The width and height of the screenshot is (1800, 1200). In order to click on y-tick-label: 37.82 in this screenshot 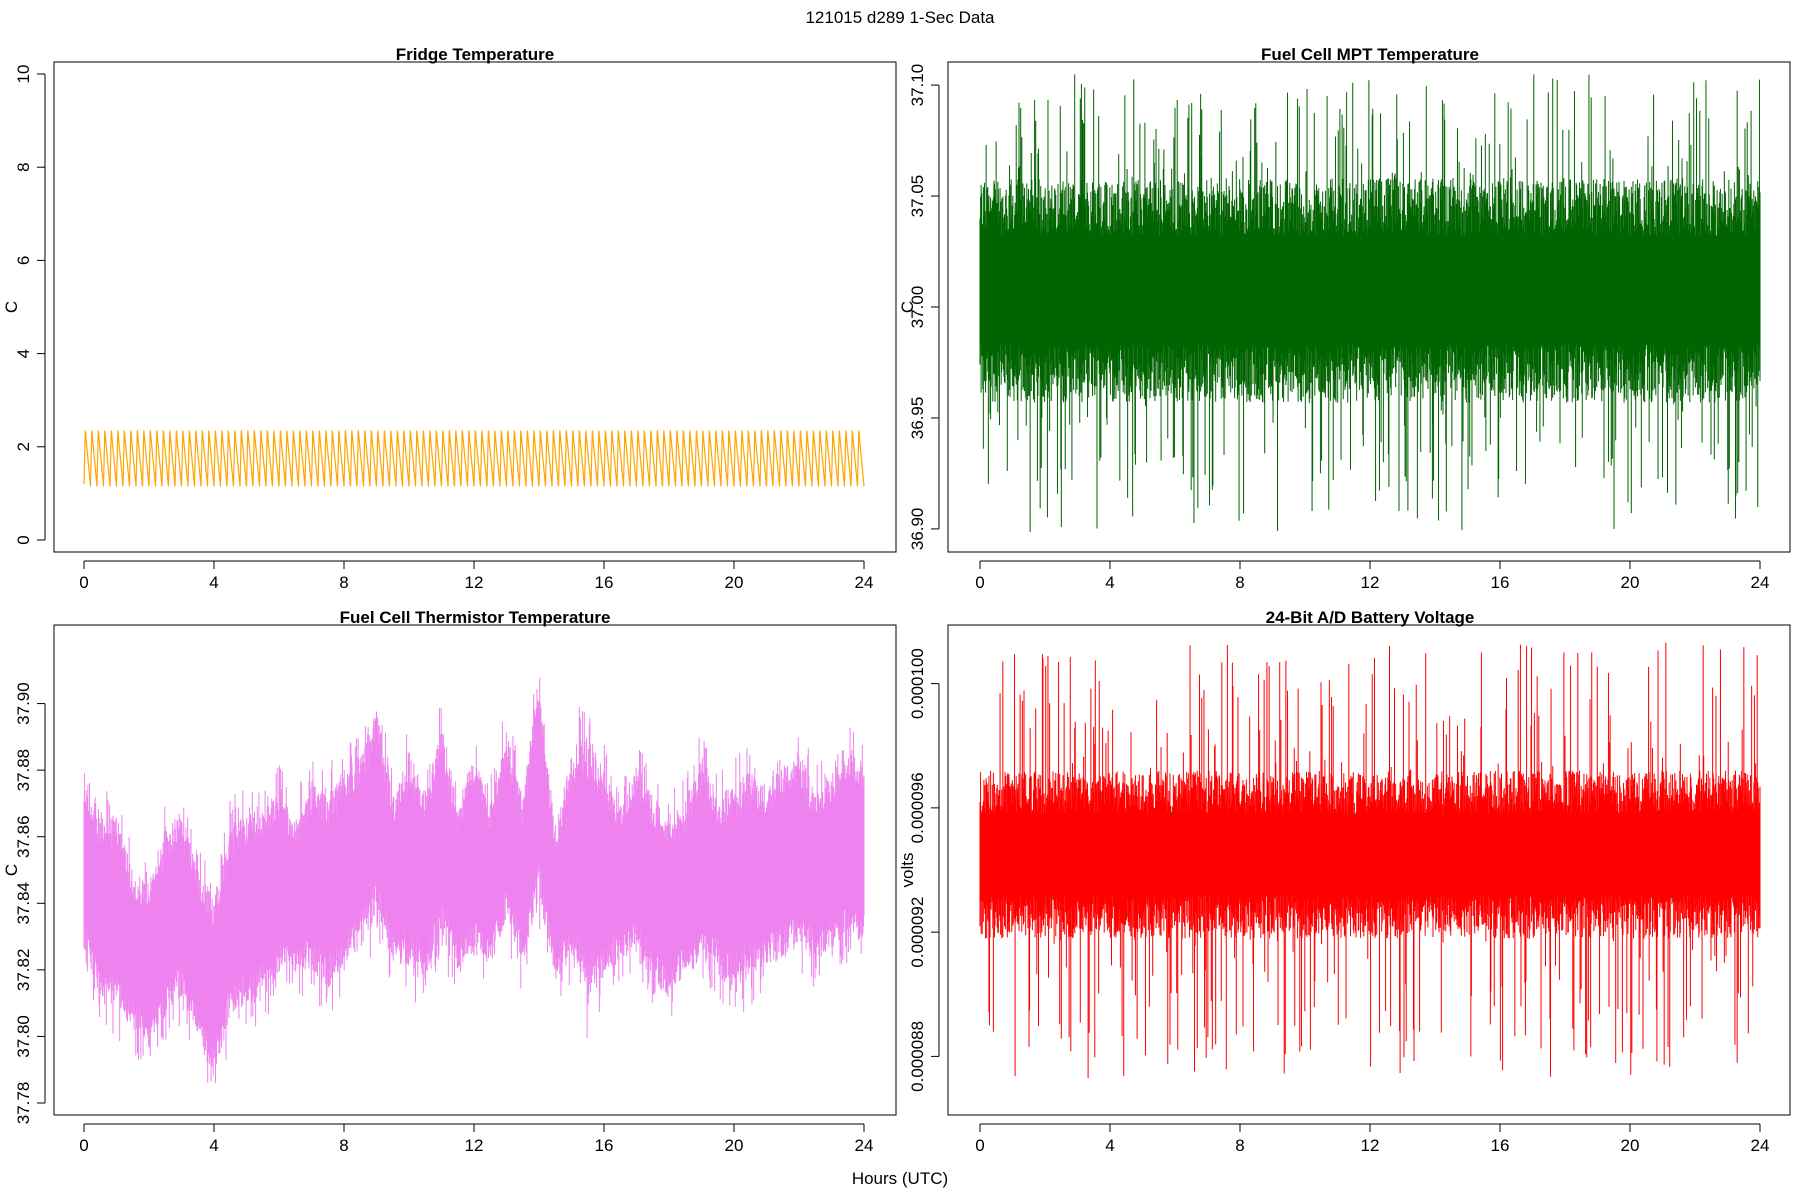, I will do `click(23, 970)`.